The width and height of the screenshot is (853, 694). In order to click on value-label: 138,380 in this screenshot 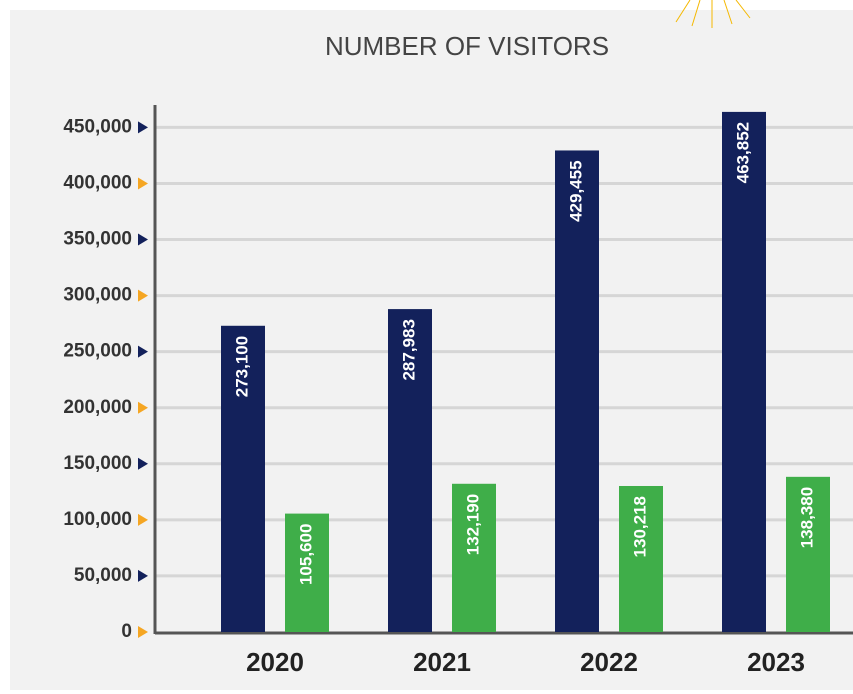, I will do `click(806, 517)`.